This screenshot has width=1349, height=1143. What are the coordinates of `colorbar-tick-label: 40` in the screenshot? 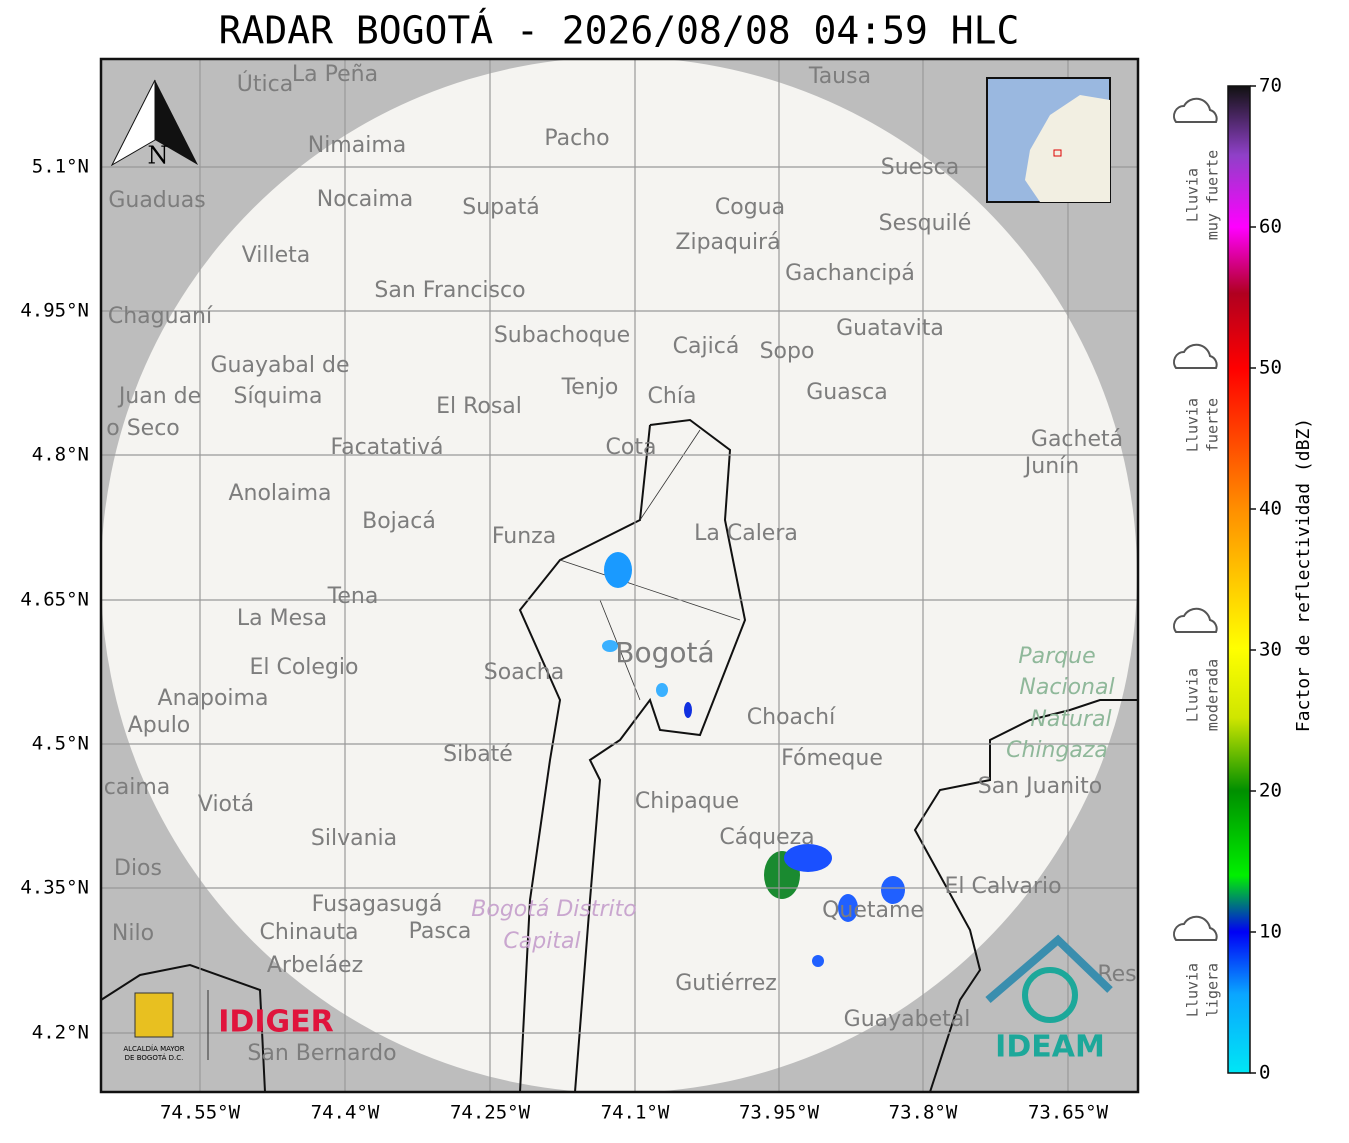 It's located at (1270, 509).